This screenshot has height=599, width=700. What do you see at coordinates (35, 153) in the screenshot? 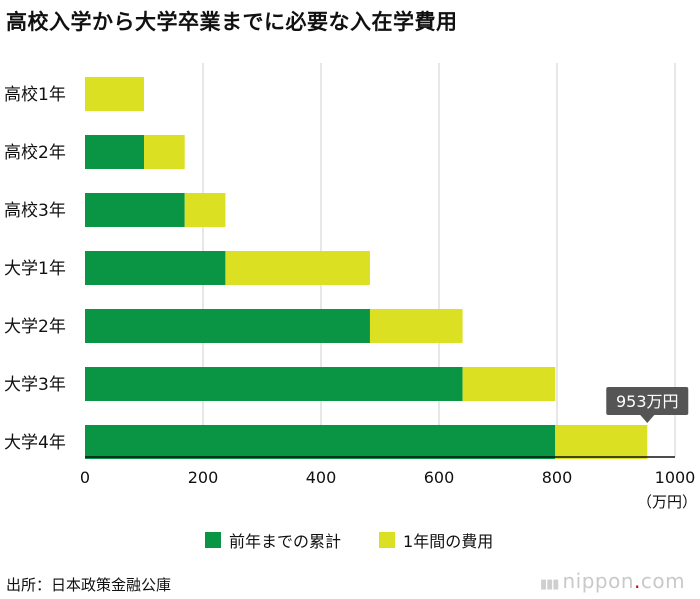
I see `category-label: 高校2年` at bounding box center [35, 153].